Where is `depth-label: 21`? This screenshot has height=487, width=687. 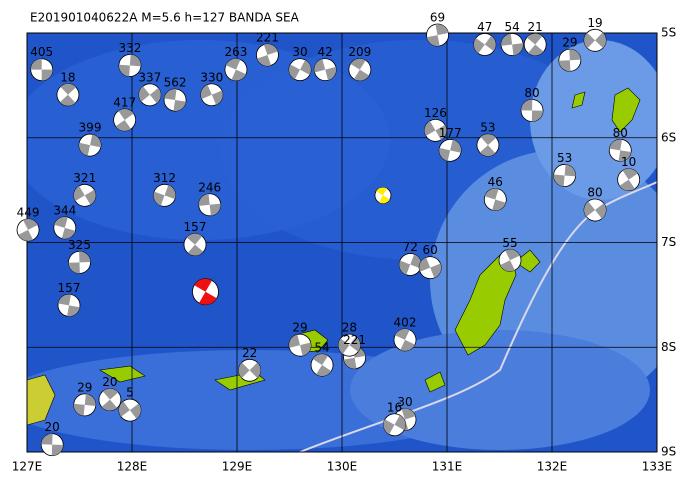
depth-label: 21 is located at coordinates (535, 27).